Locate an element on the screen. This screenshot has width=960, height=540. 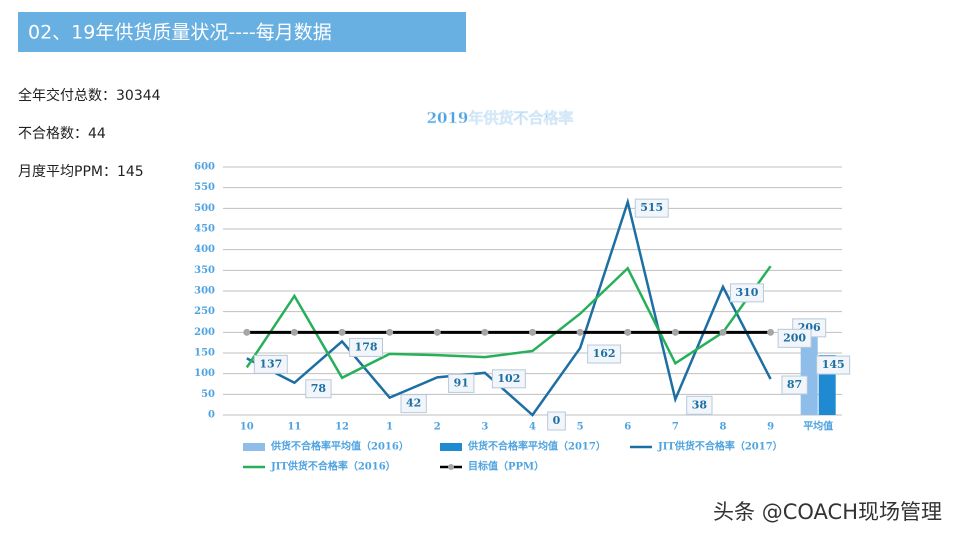
legend-label: 目标值（PPM） is located at coordinates (506, 466).